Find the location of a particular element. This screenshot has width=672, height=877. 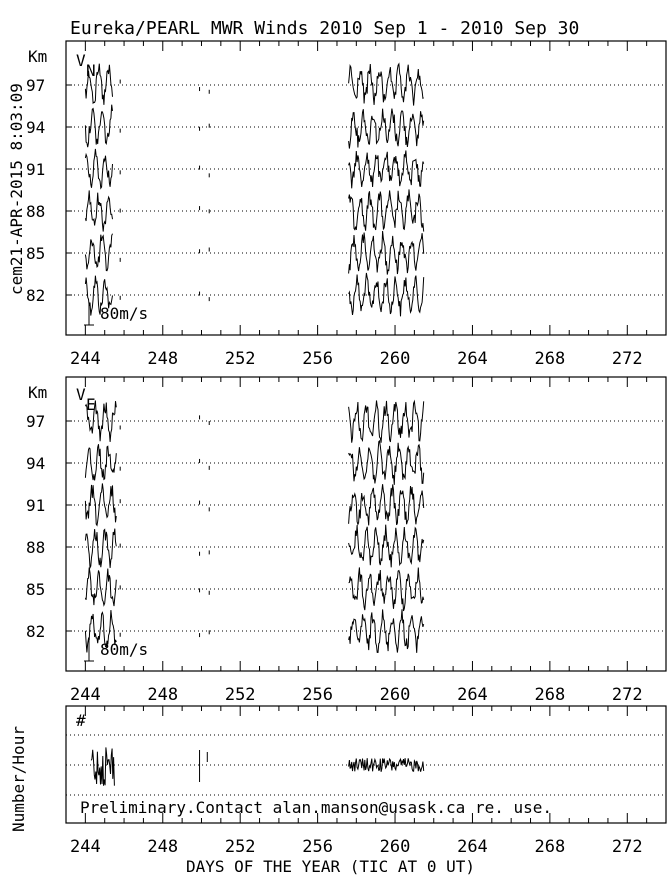

panel-ve-scale-label: 80m/s is located at coordinates (124, 649).